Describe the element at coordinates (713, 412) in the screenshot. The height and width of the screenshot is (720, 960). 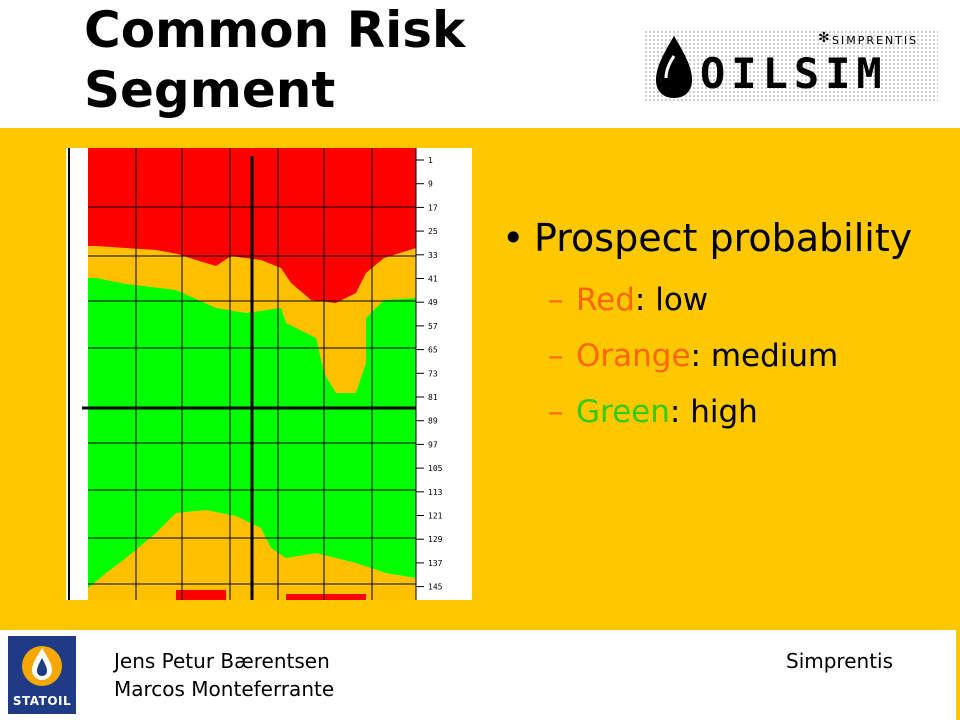
I see `legend-text-green: : high` at that location.